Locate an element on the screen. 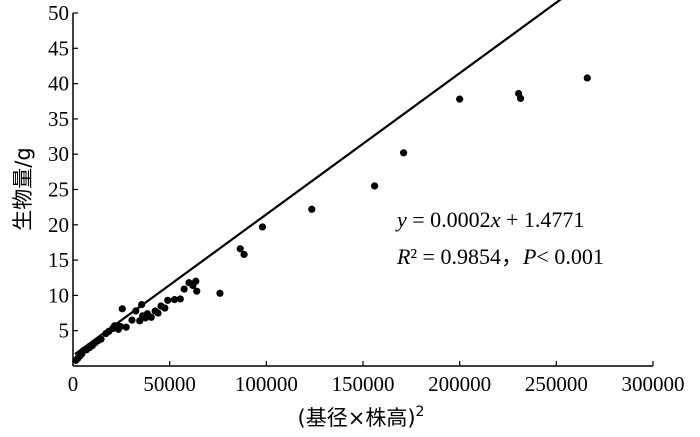  x-tick-label: 0 is located at coordinates (73, 384).